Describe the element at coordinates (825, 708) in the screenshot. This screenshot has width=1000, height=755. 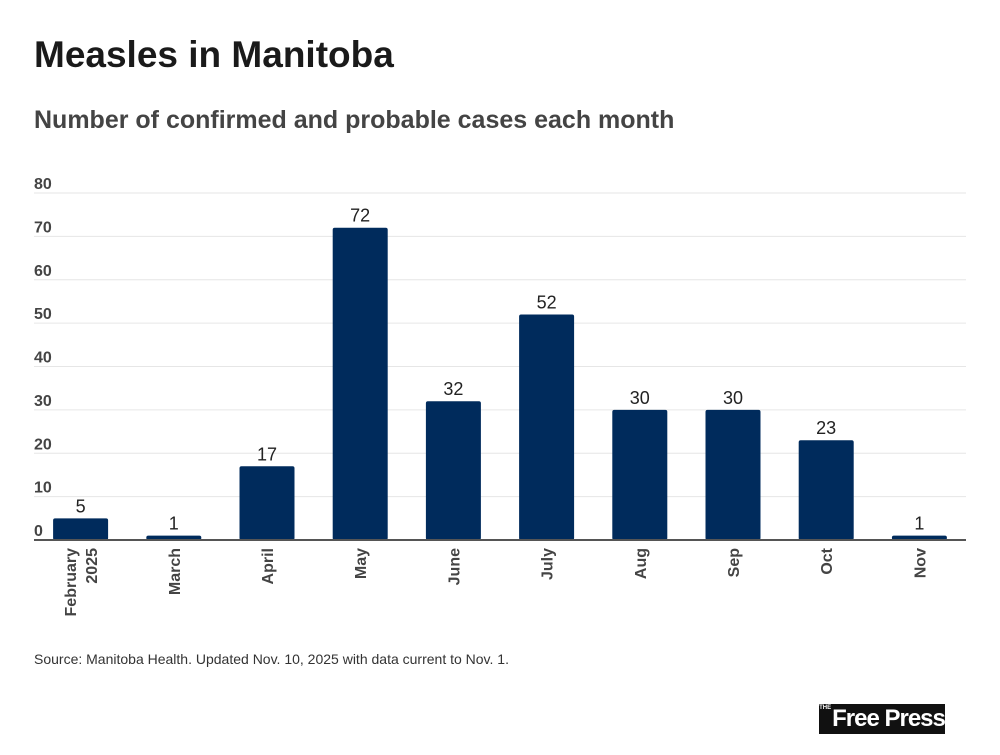
I see `logo-small-text: THE` at that location.